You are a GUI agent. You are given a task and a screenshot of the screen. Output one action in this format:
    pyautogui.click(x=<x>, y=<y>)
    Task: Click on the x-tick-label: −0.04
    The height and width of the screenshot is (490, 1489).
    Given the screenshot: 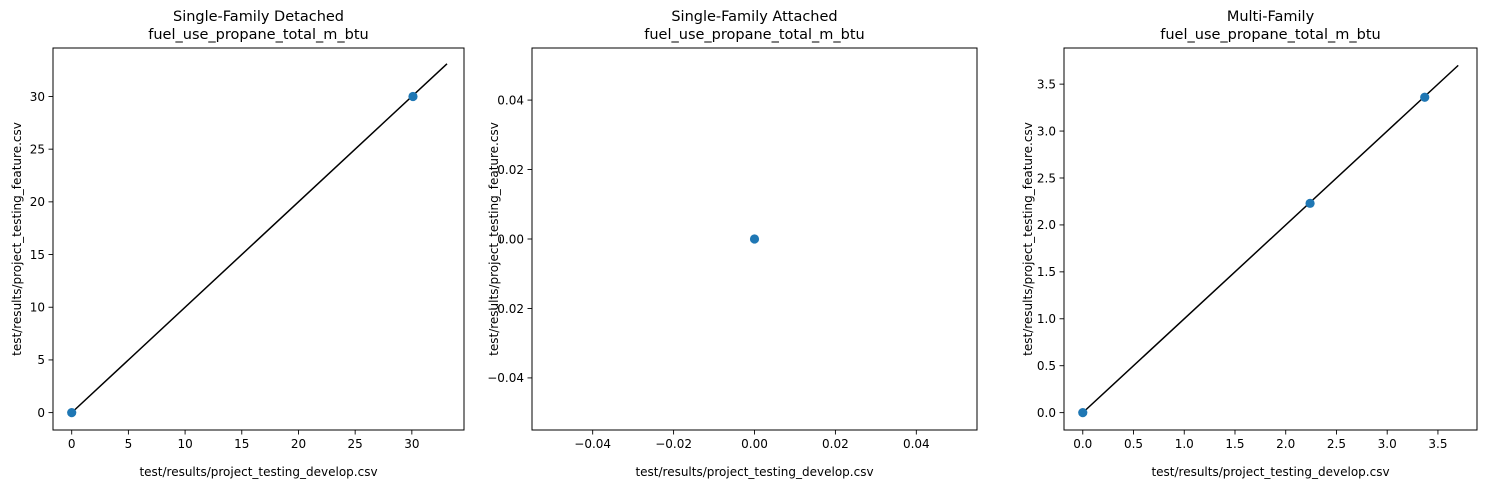 What is the action you would take?
    pyautogui.click(x=592, y=444)
    